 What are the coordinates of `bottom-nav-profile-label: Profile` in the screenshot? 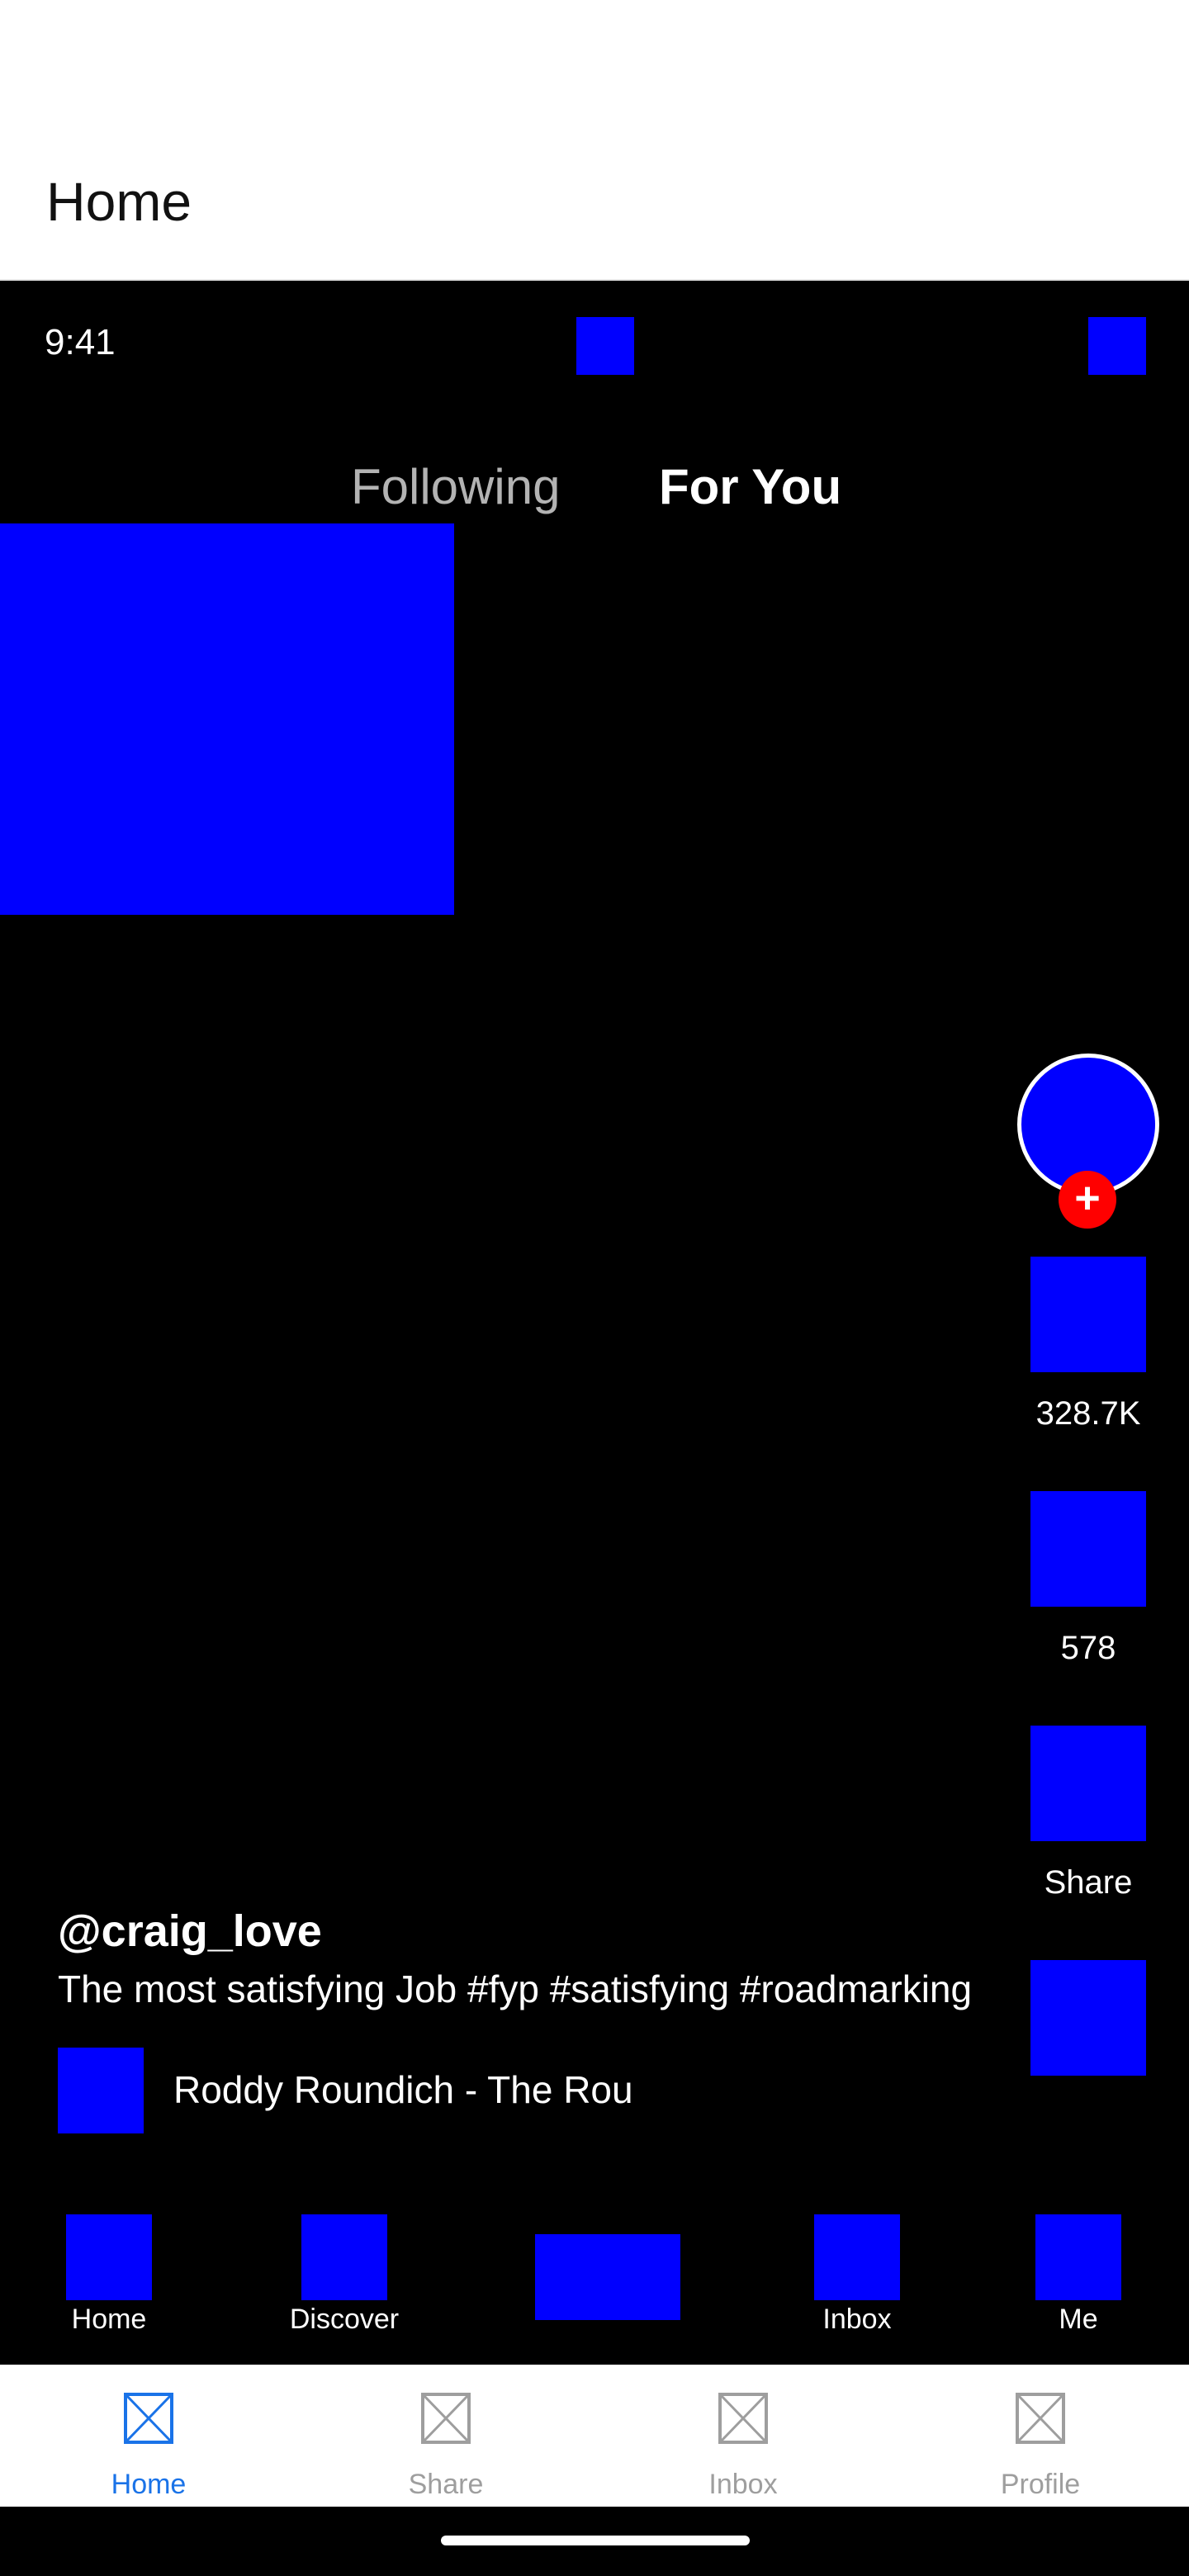 It's located at (1040, 2484).